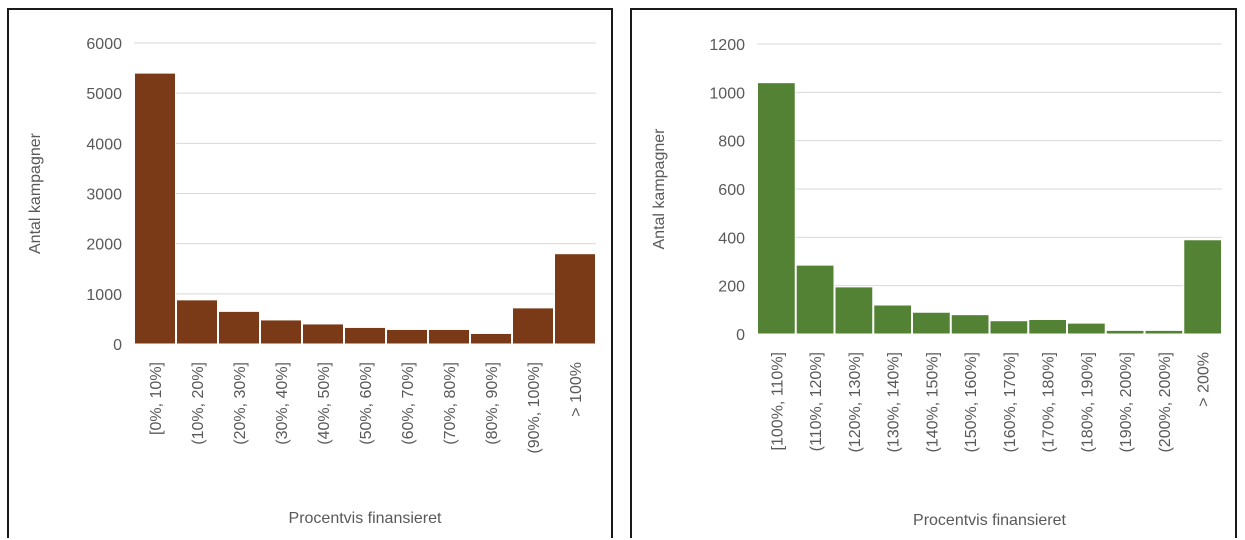 The image size is (1245, 540). I want to click on x-tick-label: > 200%, so click(1204, 379).